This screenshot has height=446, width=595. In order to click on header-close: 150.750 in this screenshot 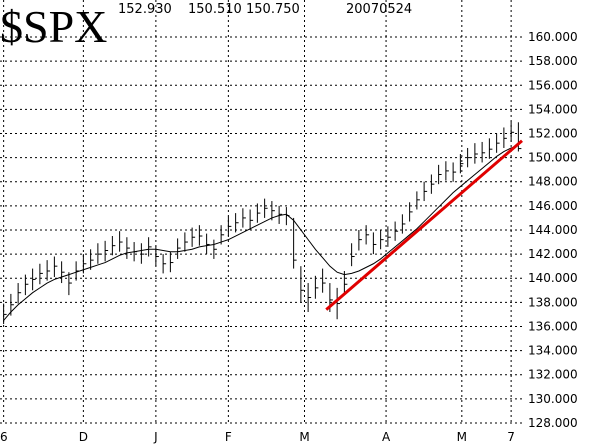, I will do `click(273, 9)`.